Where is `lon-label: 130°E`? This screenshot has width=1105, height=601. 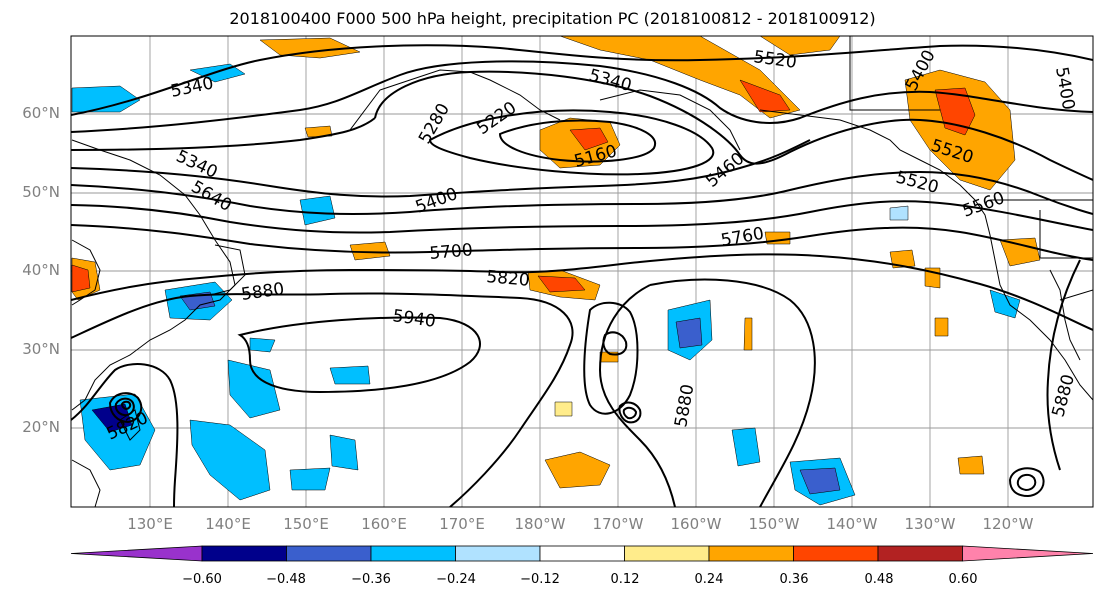
lon-label: 130°E is located at coordinates (150, 524).